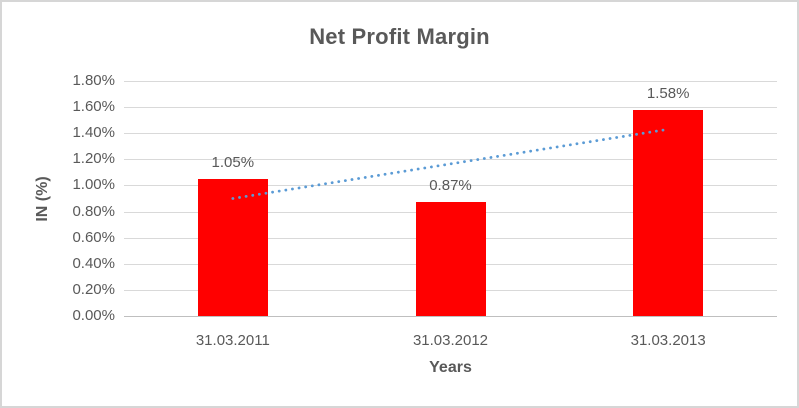 This screenshot has height=408, width=799. I want to click on x-category-label: 31.03.2012, so click(450, 340).